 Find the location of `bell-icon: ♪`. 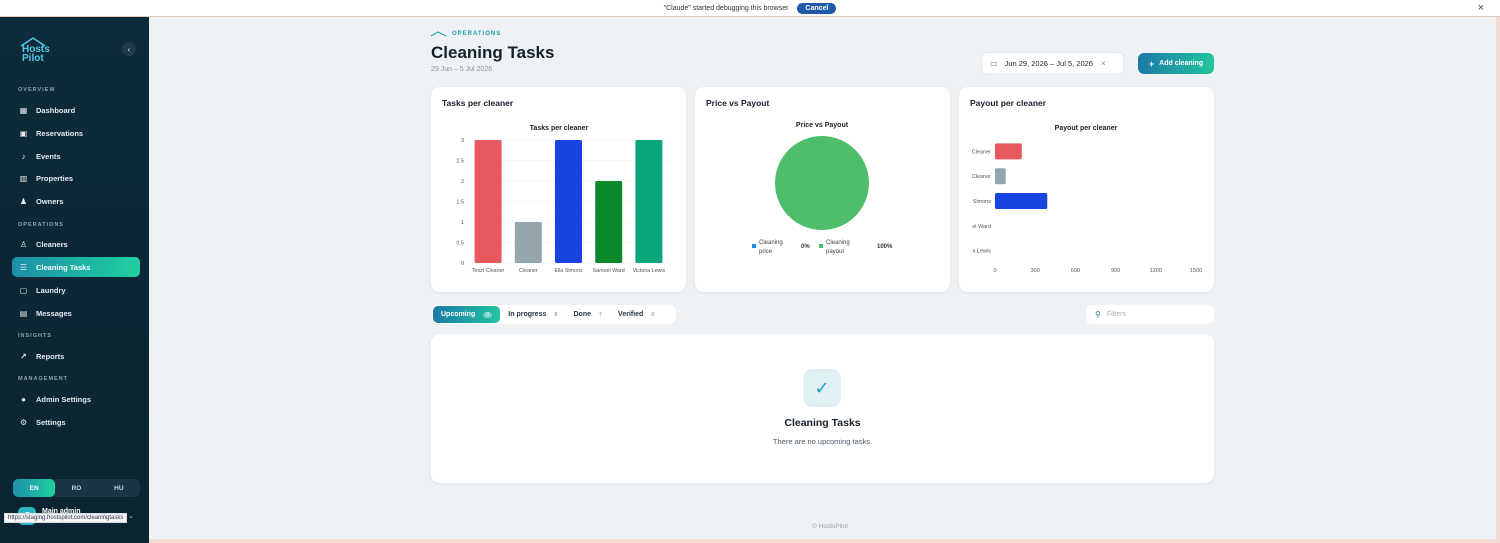

bell-icon: ♪ is located at coordinates (23, 156).